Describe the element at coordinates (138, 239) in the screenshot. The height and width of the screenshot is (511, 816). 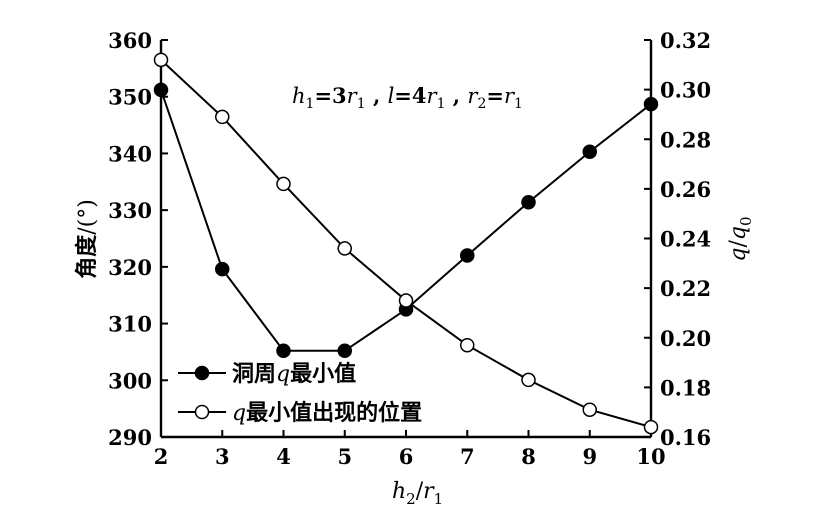
I see `y-left-ticks: 290 300 310 320 330 340 350 360` at that location.